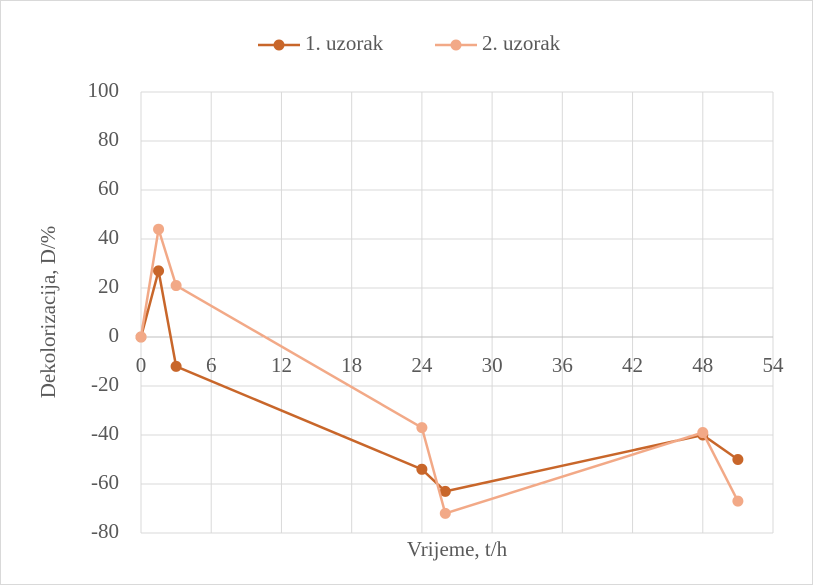 This screenshot has height=586, width=814. Describe the element at coordinates (141, 365) in the screenshot. I see `x-tick-label: 0` at that location.